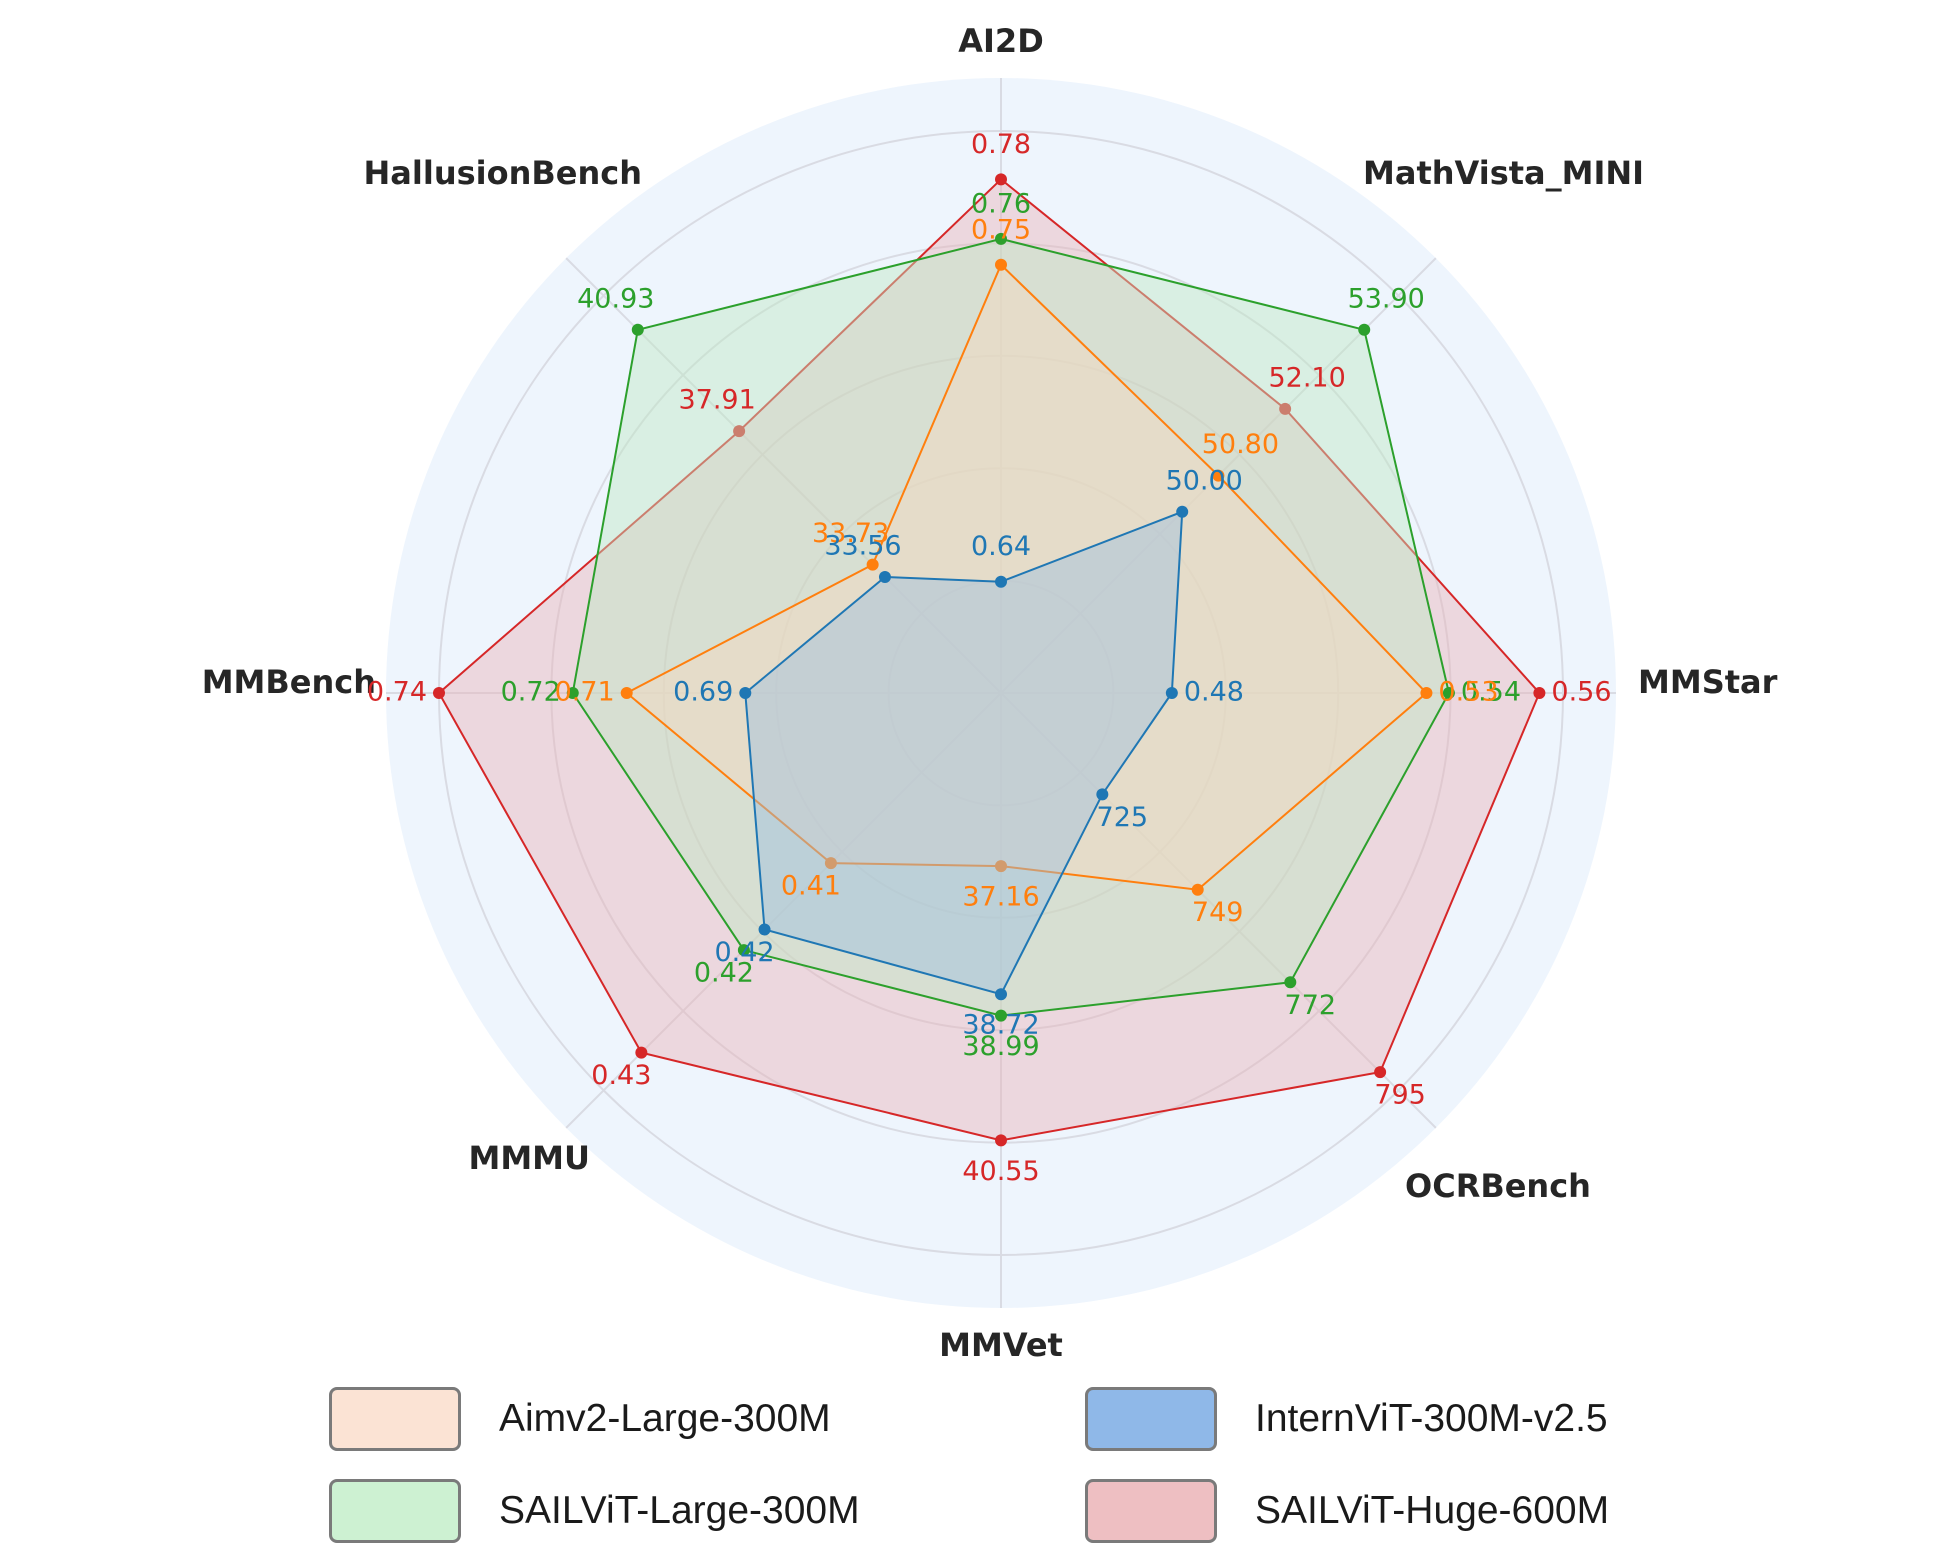 The height and width of the screenshot is (1564, 1960). What do you see at coordinates (1001, 1345) in the screenshot?
I see `axis-label-mmvet: MMVet` at bounding box center [1001, 1345].